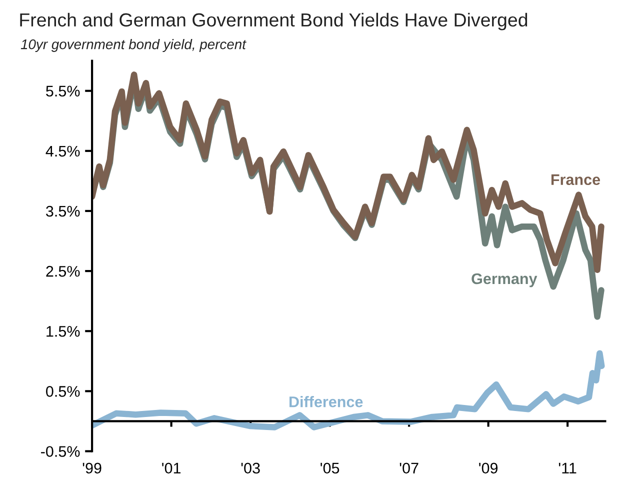  What do you see at coordinates (63, 151) in the screenshot?
I see `y-tick-label: 4.5%` at bounding box center [63, 151].